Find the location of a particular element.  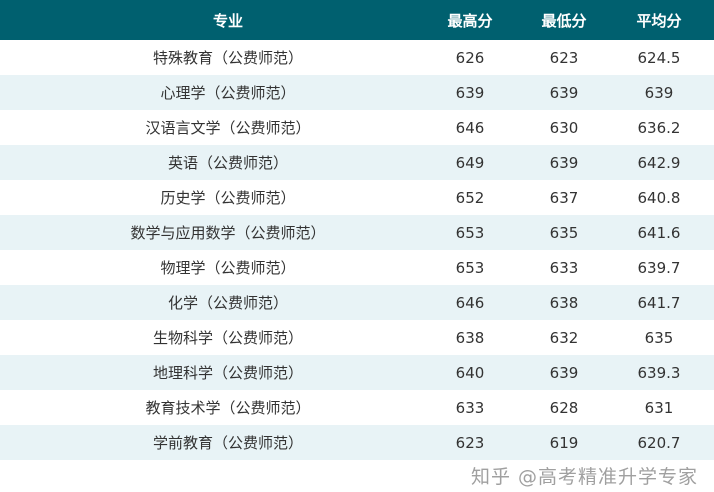

cell-max-score: 638 is located at coordinates (470, 337).